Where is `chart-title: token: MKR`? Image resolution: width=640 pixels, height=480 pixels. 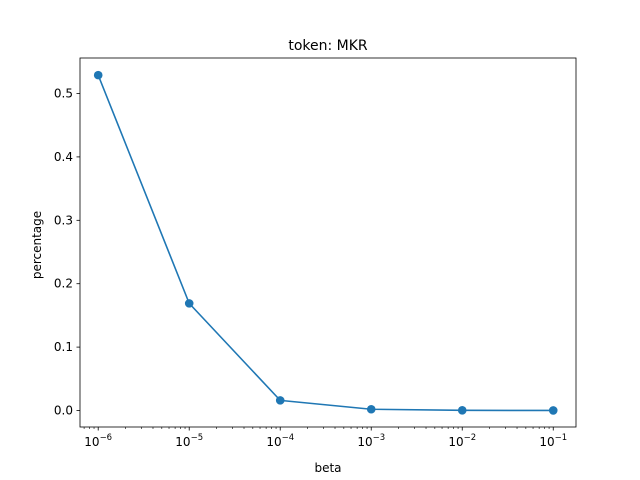 chart-title: token: MKR is located at coordinates (328, 46).